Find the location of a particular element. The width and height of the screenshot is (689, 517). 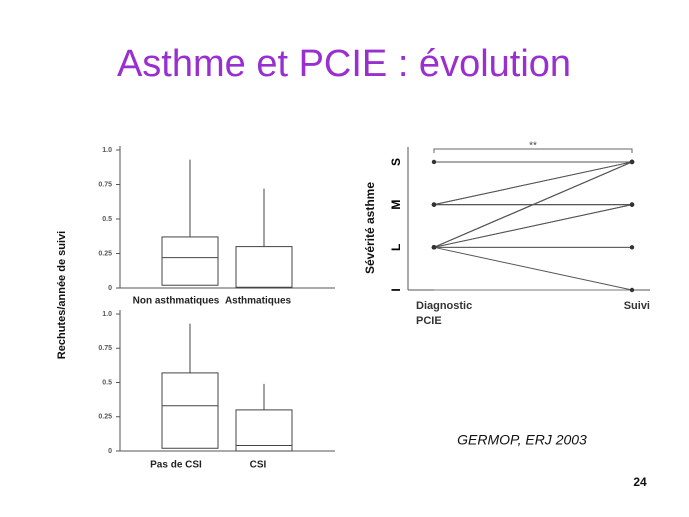

x-tick-label: Suivi is located at coordinates (637, 306).